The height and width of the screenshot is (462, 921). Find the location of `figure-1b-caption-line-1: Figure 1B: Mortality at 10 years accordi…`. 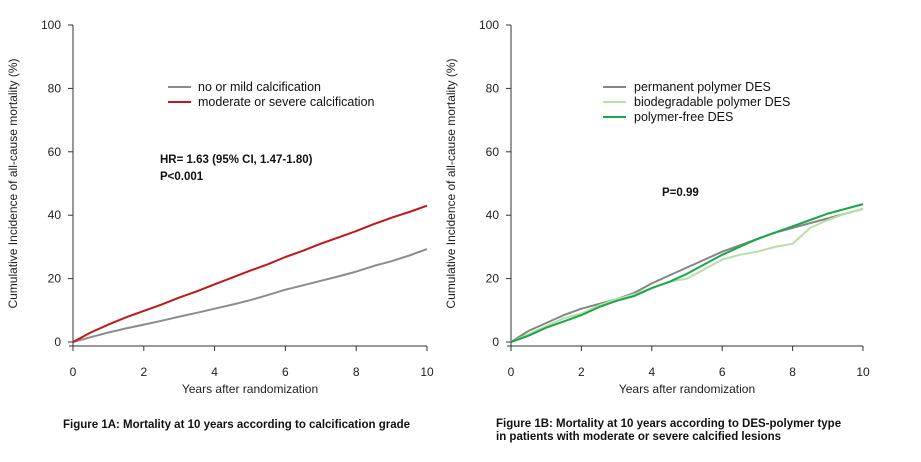

figure-1b-caption-line-1: Figure 1B: Mortality at 10 years accordi… is located at coordinates (669, 424).